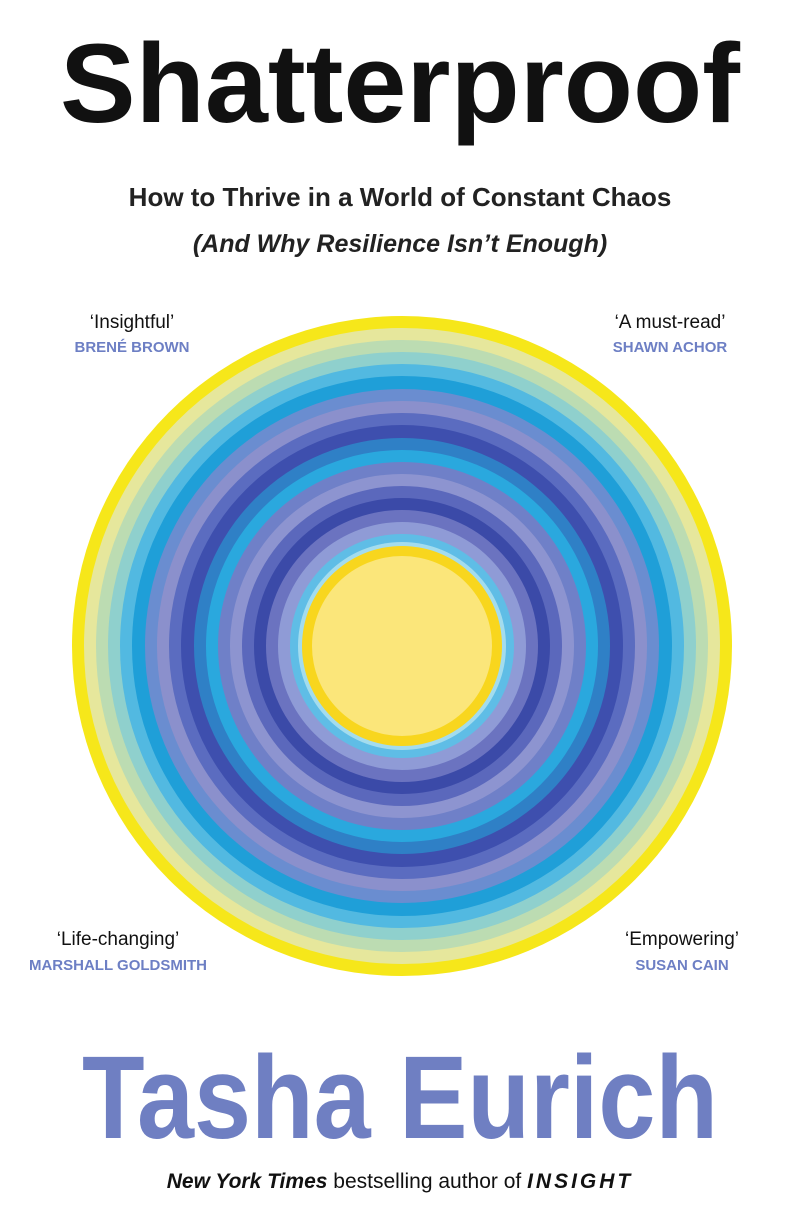 The width and height of the screenshot is (800, 1213). What do you see at coordinates (427, 1181) in the screenshot?
I see `tagline-text: bestselling author of` at bounding box center [427, 1181].